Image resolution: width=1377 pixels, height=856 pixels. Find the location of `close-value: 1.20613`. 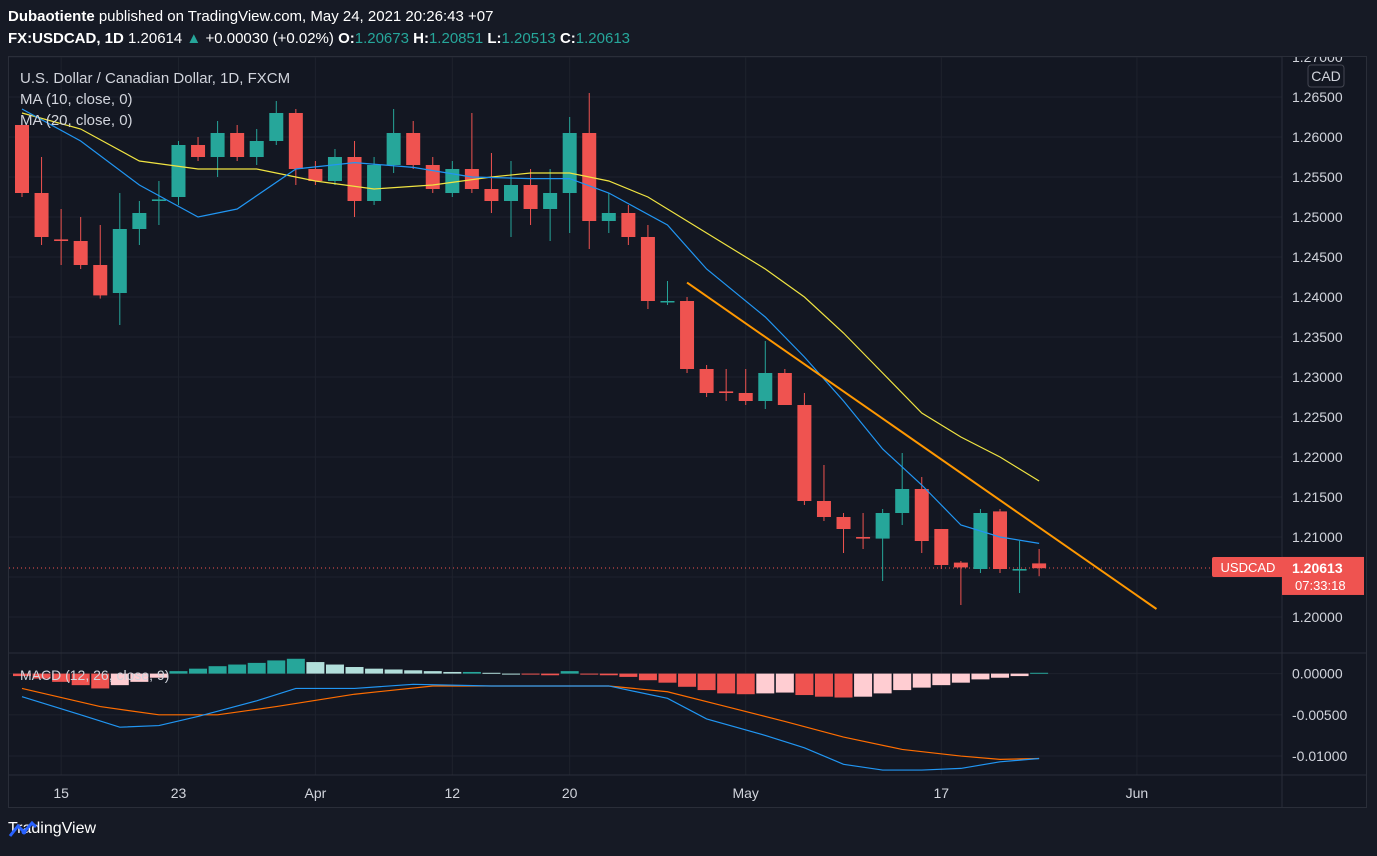

close-value: 1.20613 is located at coordinates (603, 38).